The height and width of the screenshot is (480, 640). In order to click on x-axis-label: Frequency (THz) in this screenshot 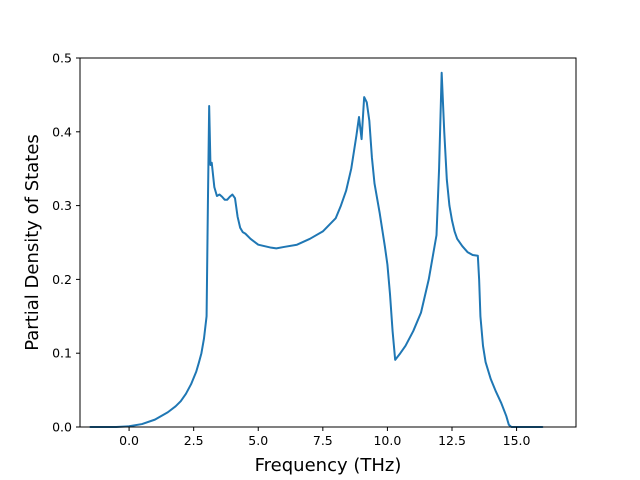, I will do `click(328, 465)`.